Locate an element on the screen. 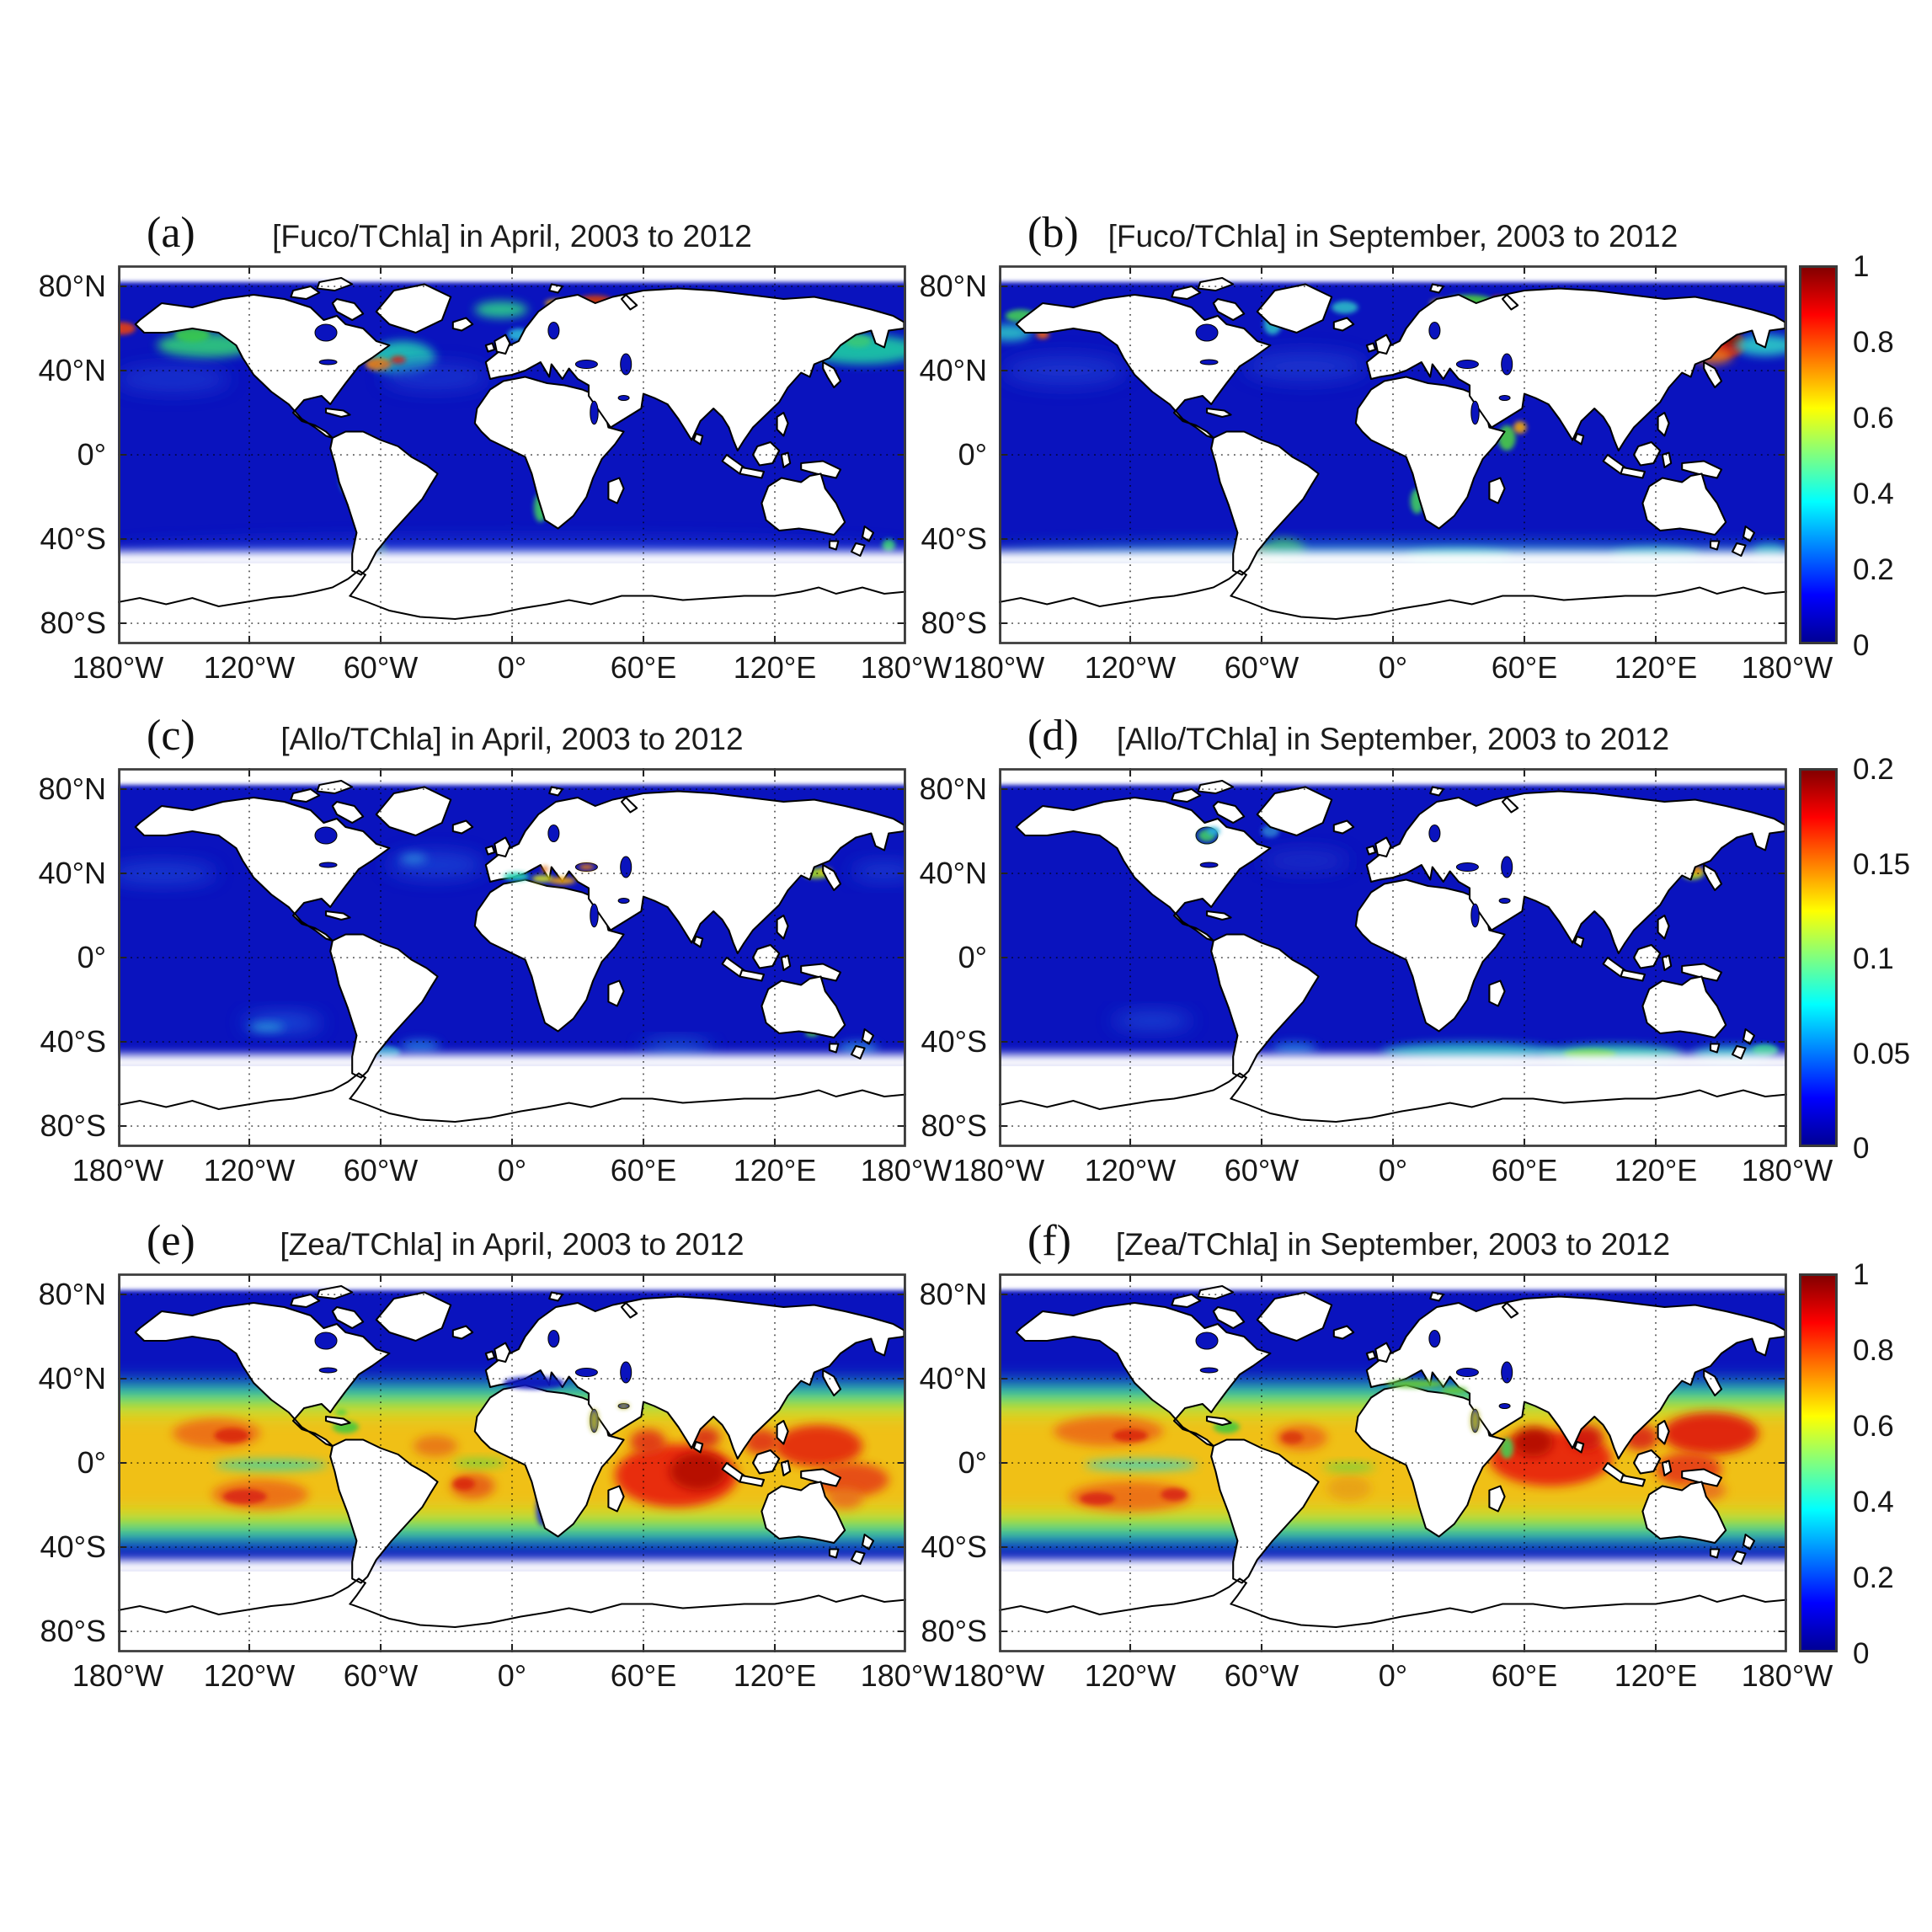 The height and width of the screenshot is (1932, 1932). x-tick-c-1: 120°W is located at coordinates (249, 1170).